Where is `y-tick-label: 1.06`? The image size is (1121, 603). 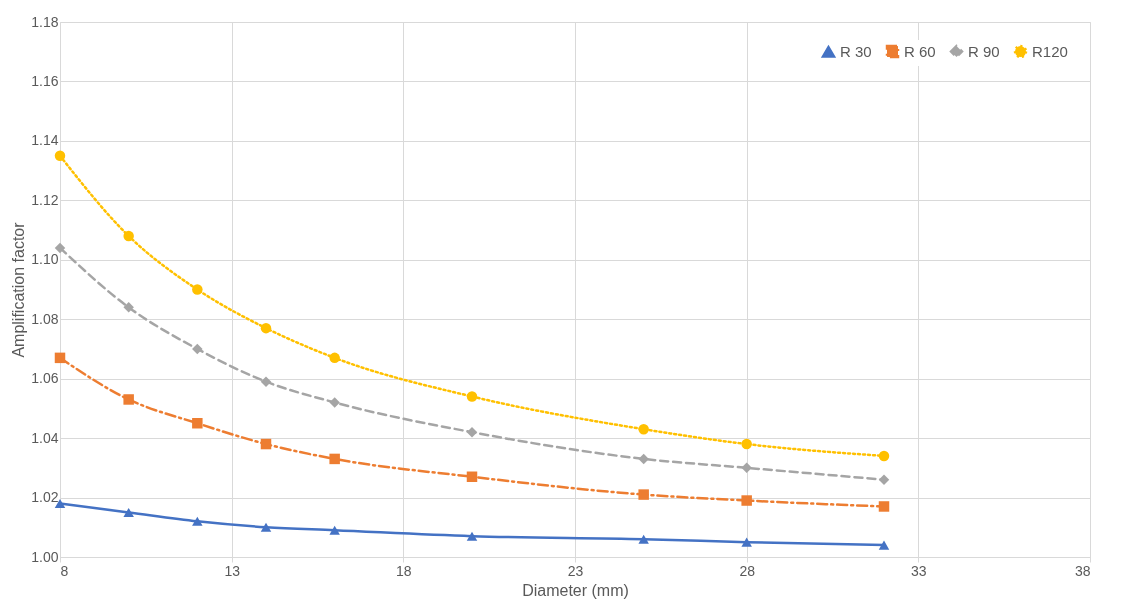 y-tick-label: 1.06 is located at coordinates (45, 378).